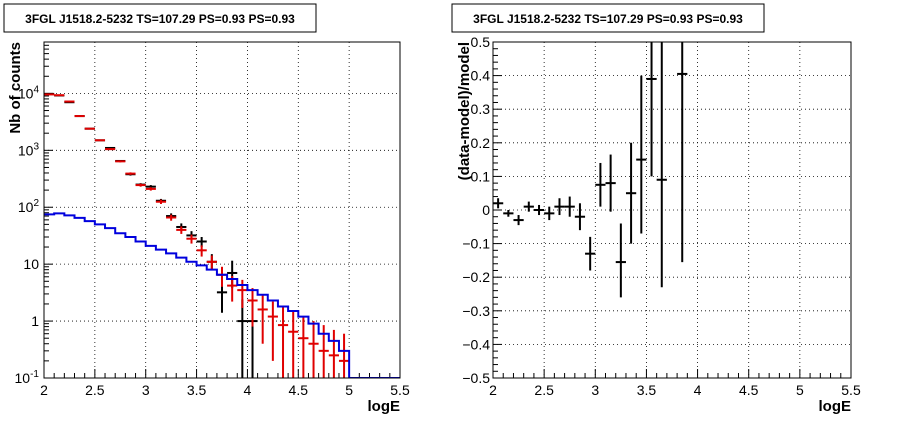  What do you see at coordinates (590, 170) in the screenshot?
I see `plot-area` at bounding box center [590, 170].